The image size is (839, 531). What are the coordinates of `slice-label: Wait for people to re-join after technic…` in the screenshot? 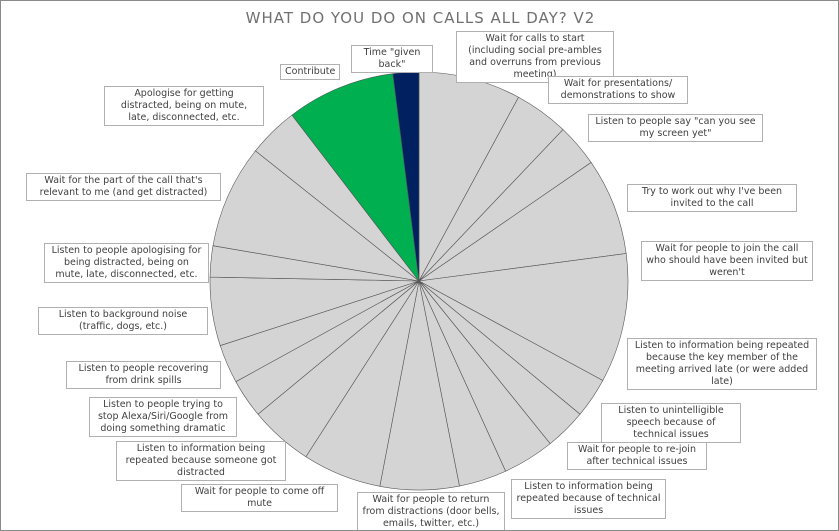 It's located at (637, 456).